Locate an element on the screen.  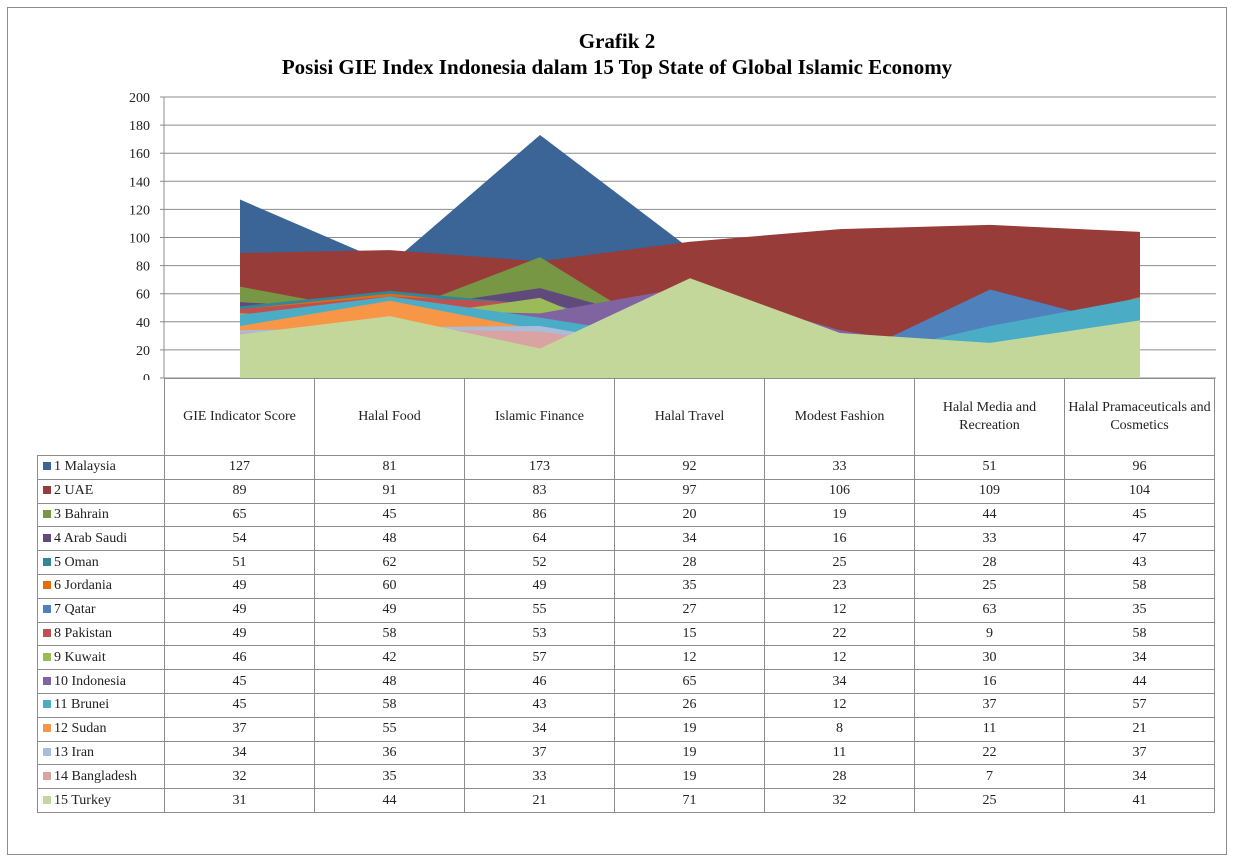
legend-entry: 8 Pakistan is located at coordinates (101, 634).